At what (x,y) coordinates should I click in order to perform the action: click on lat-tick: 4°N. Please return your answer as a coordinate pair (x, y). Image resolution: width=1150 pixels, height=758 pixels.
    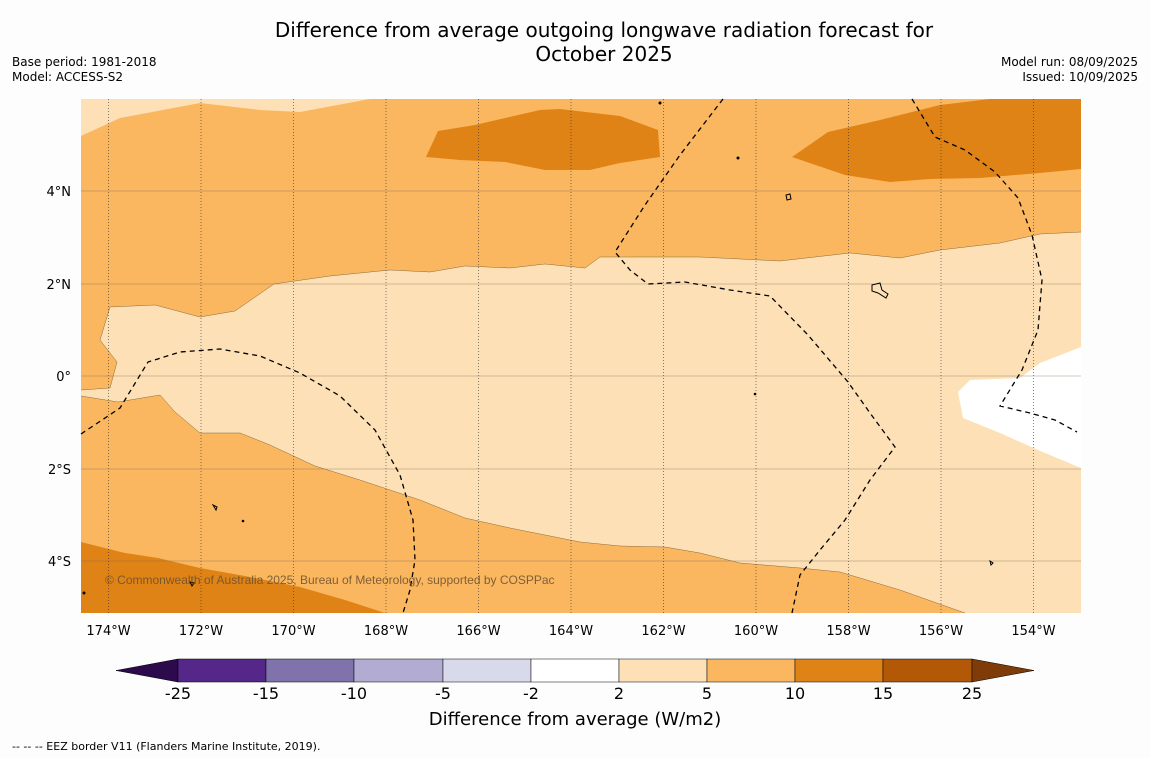
    Looking at the image, I should click on (59, 192).